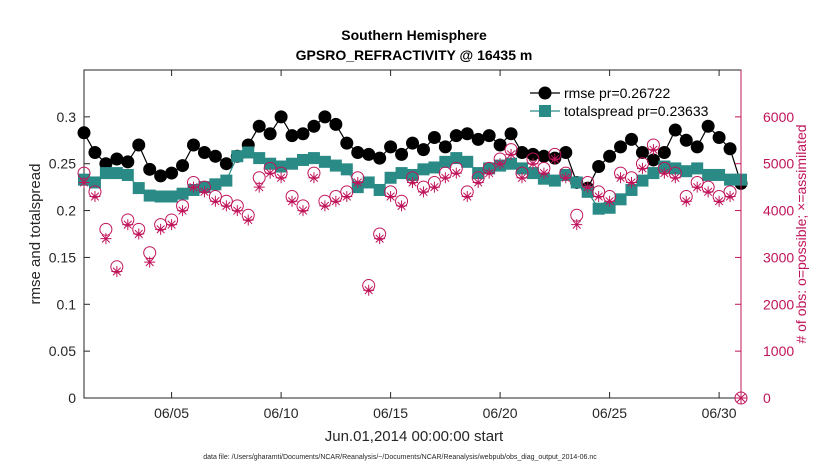 This screenshot has width=830, height=470. What do you see at coordinates (62, 164) in the screenshot?
I see `y-tick-label-left: 0.25` at bounding box center [62, 164].